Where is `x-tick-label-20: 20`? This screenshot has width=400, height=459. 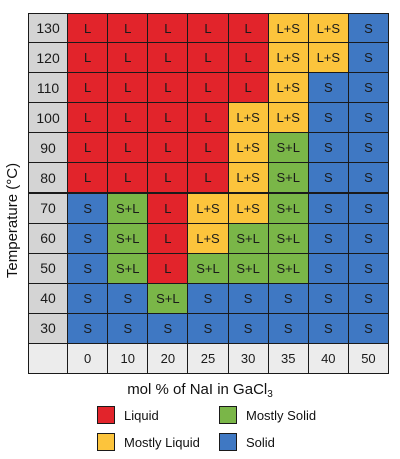
x-tick-label-20: 20 is located at coordinates (168, 358).